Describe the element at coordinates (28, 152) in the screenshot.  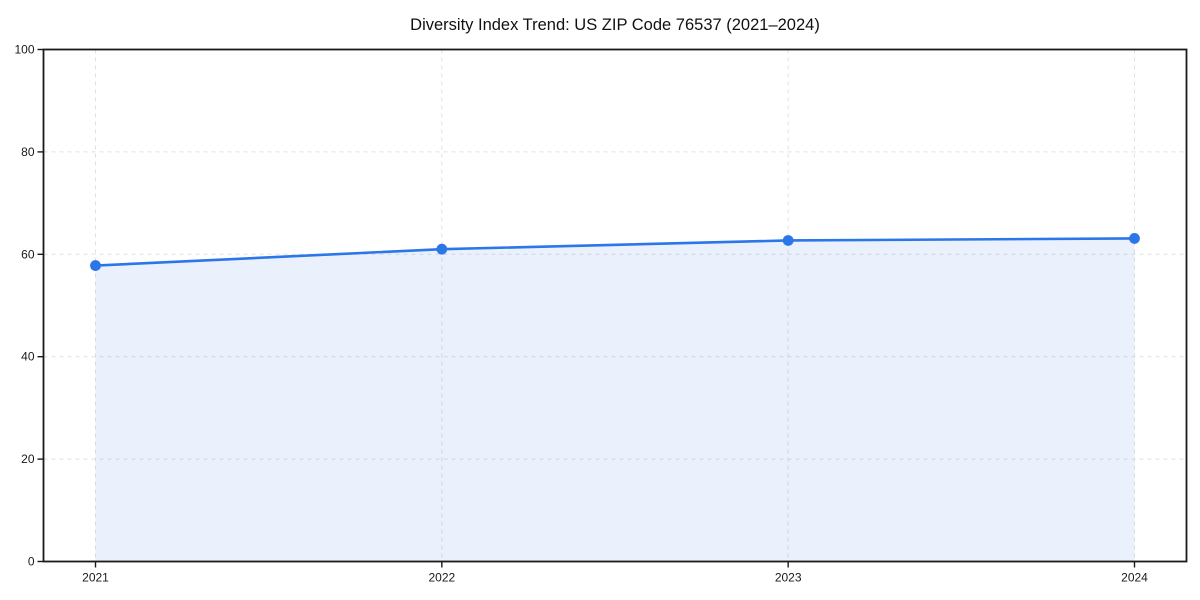
I see `y-tick-label: 80` at that location.